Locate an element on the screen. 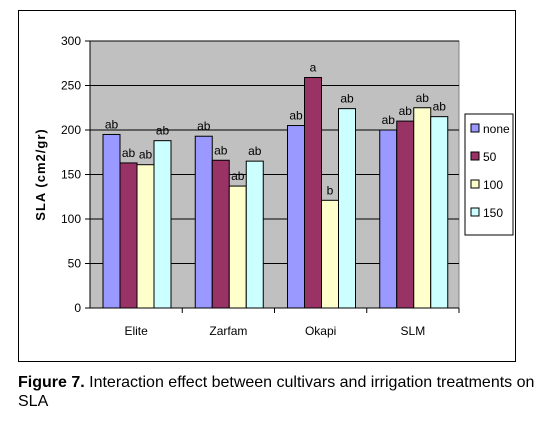  x-tick-label-okapi: Okapi is located at coordinates (320, 331).